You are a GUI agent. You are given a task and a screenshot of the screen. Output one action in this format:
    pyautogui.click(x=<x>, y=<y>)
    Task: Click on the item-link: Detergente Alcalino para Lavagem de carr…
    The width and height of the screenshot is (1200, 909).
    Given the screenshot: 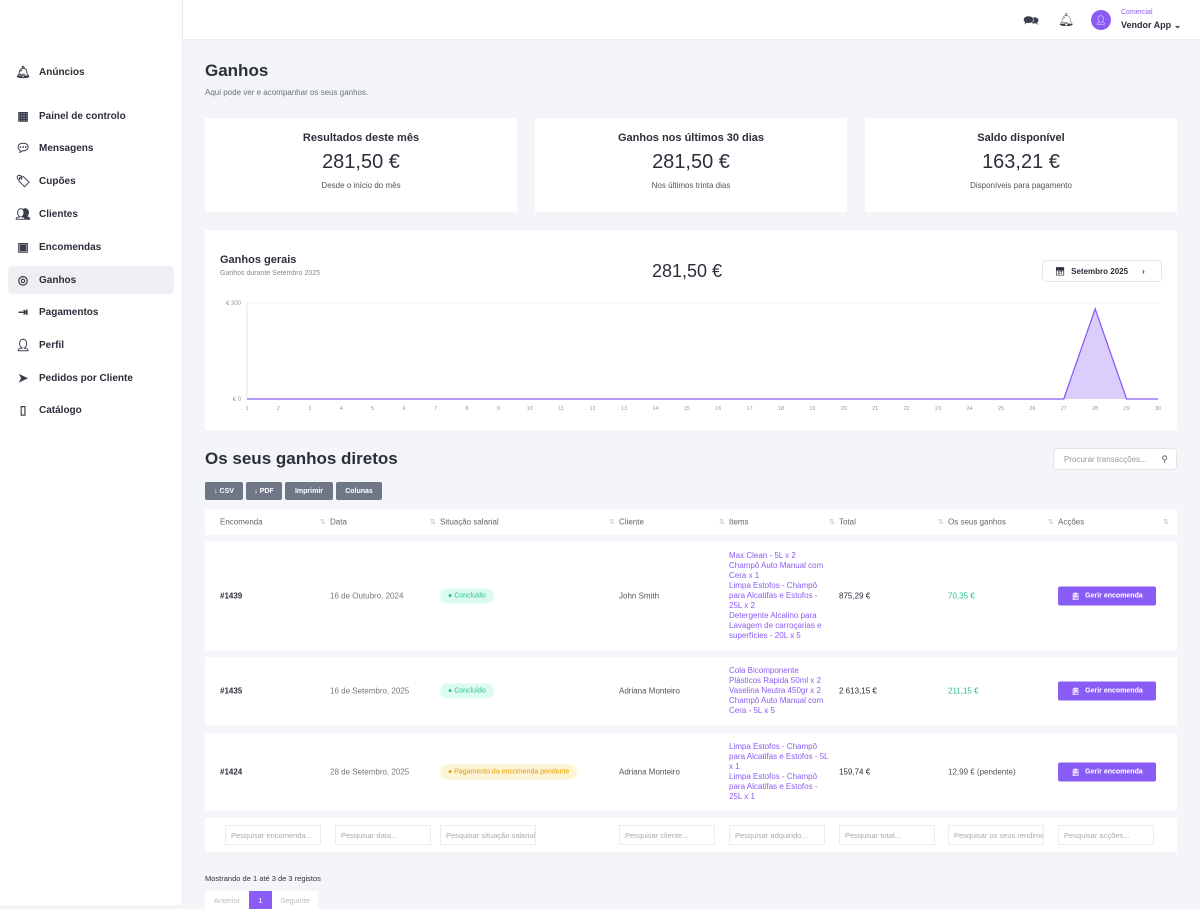 What is the action you would take?
    pyautogui.click(x=779, y=626)
    